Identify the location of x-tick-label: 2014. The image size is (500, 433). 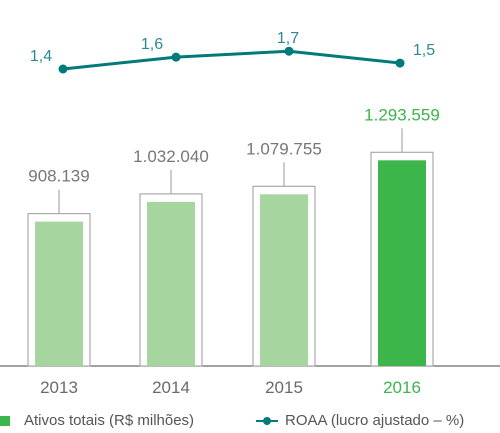
(171, 387).